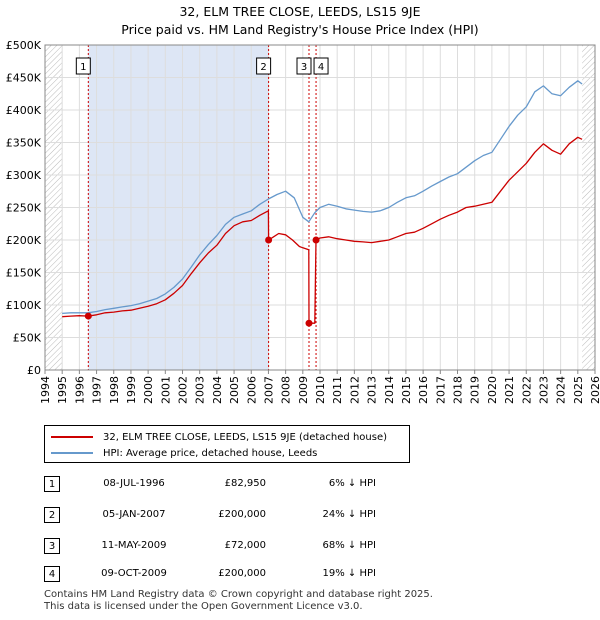  I want to click on transaction-hpi-diff: 19% ↓ HPI, so click(349, 573).